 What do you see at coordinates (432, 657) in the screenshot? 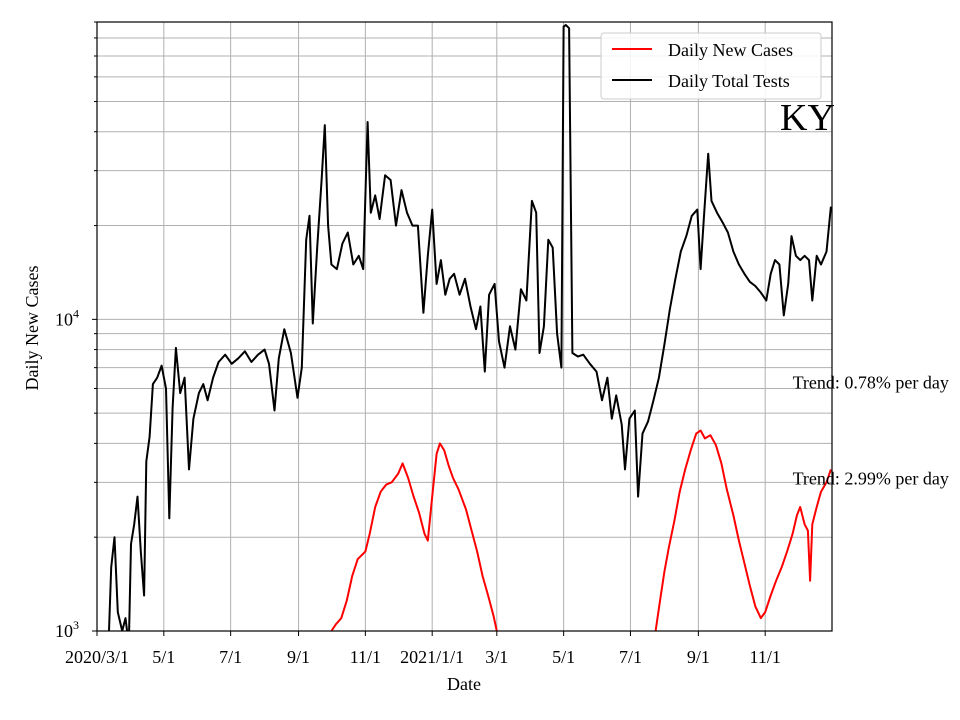
I see `x-tick-label: 2021/1/1` at bounding box center [432, 657].